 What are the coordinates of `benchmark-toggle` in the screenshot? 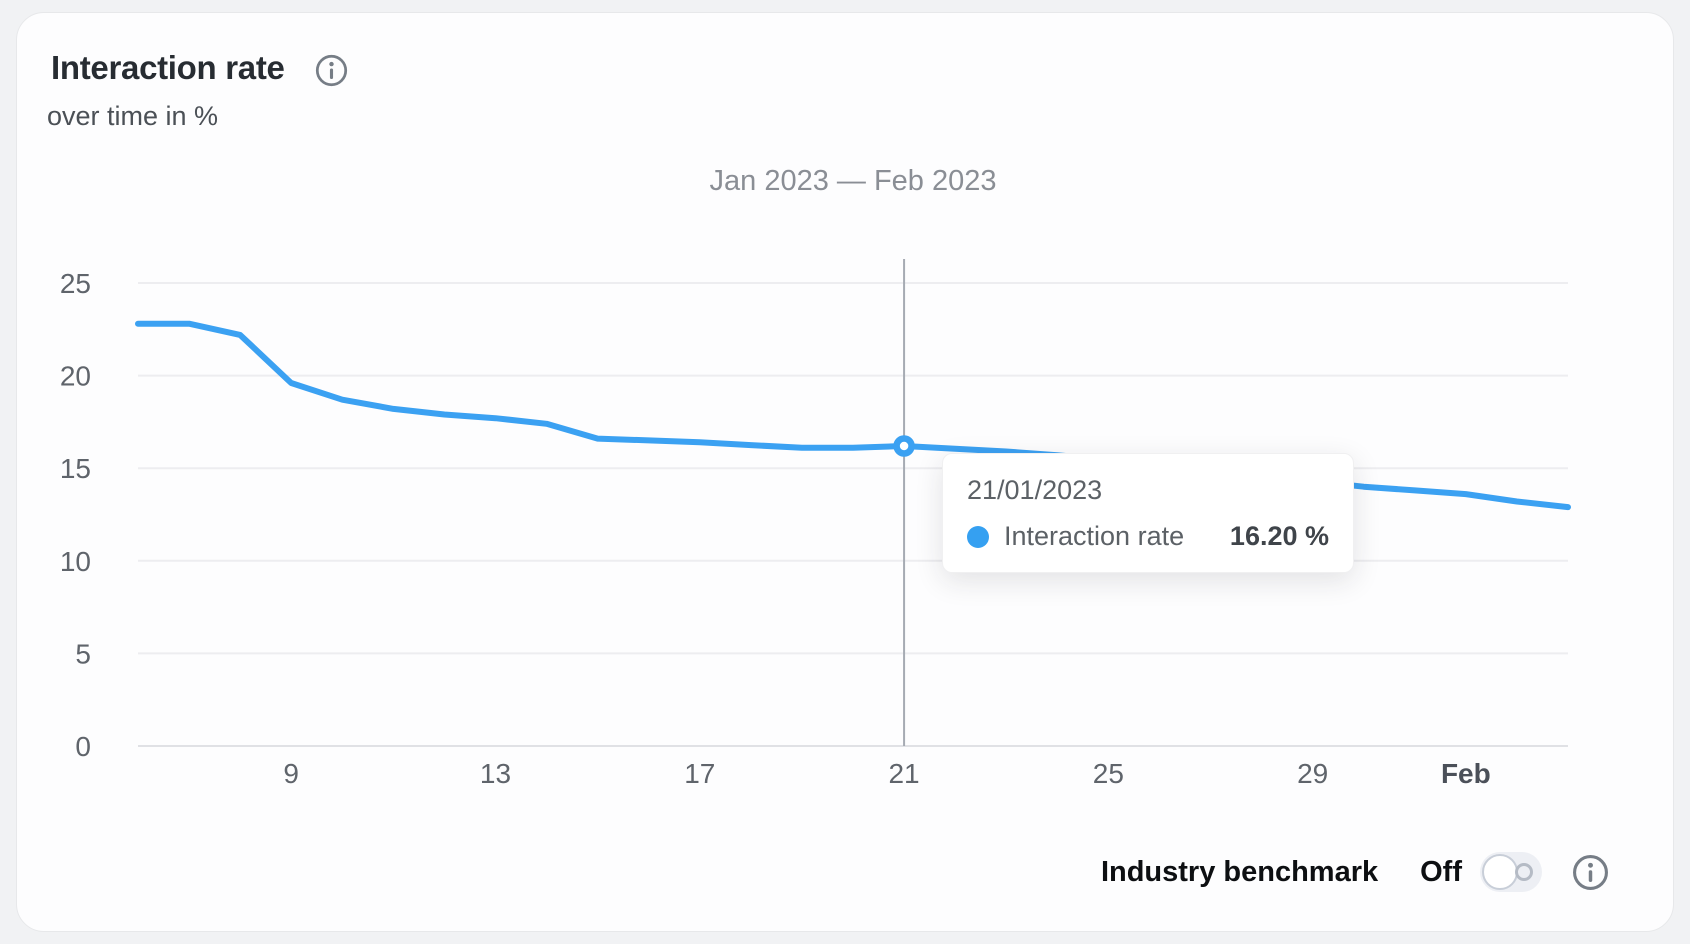 It's located at (1511, 872).